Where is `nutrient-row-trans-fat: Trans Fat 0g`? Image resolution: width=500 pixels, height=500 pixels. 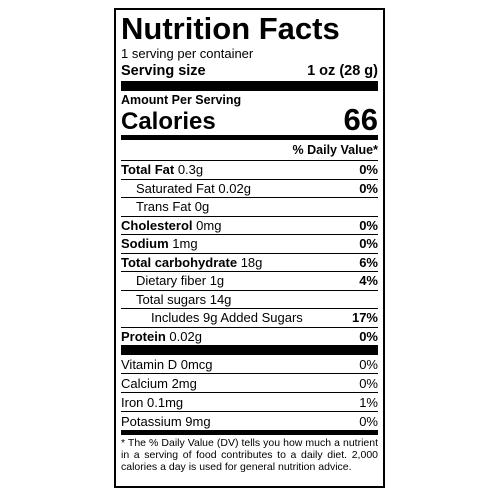 nutrient-row-trans-fat: Trans Fat 0g is located at coordinates (249, 207).